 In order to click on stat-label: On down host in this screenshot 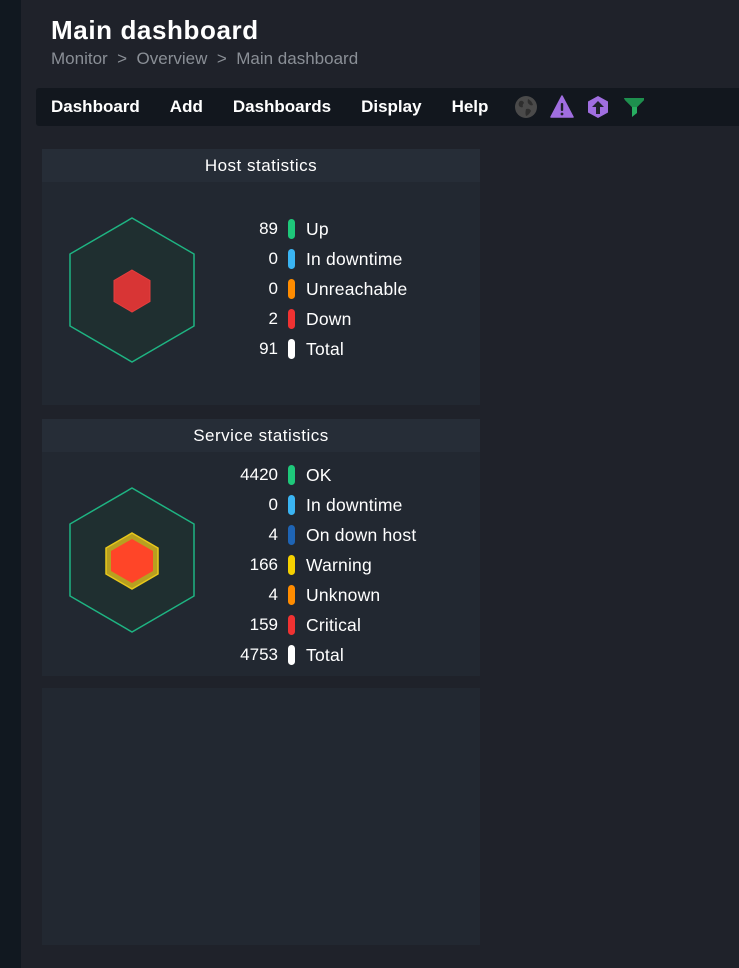, I will do `click(361, 534)`.